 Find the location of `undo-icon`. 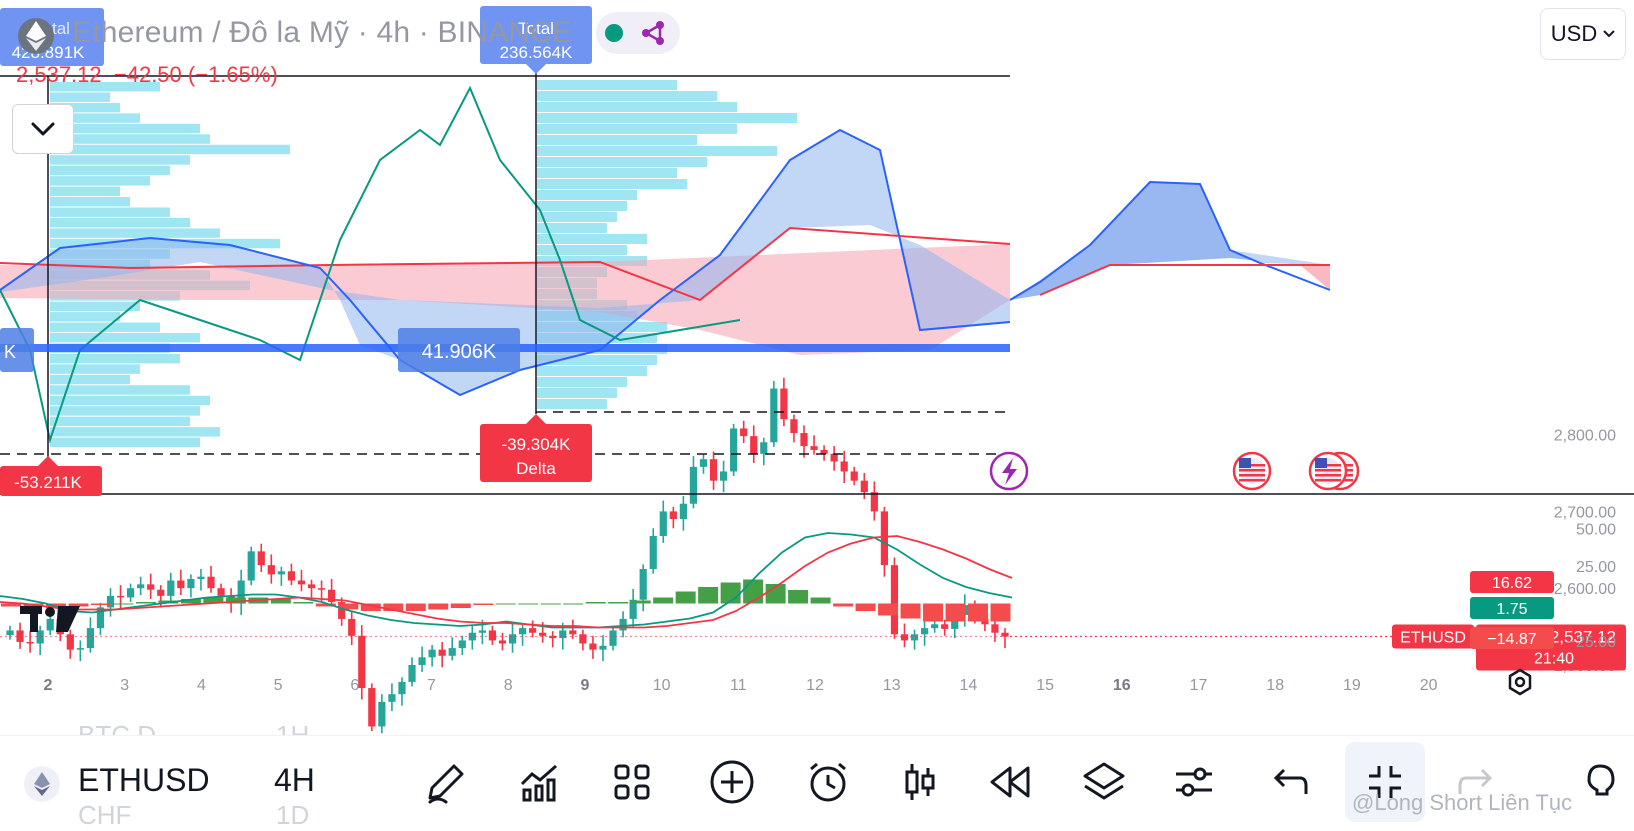

undo-icon is located at coordinates (1290, 781).